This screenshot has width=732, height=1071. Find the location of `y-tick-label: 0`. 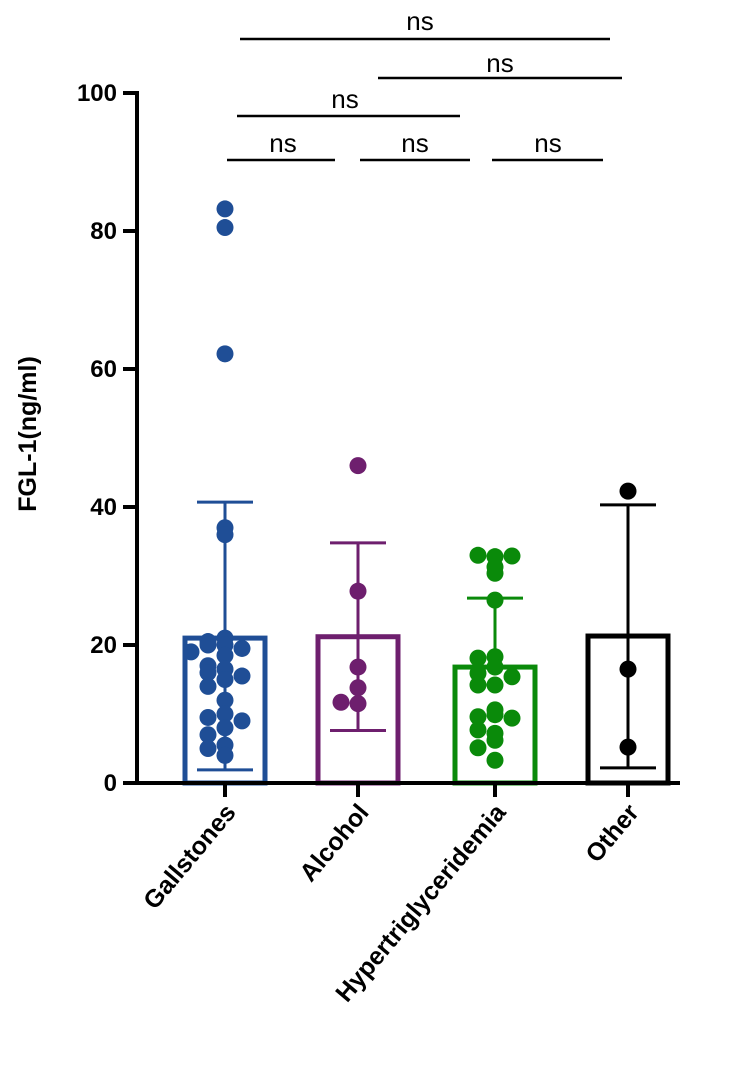

y-tick-label: 0 is located at coordinates (110, 783).